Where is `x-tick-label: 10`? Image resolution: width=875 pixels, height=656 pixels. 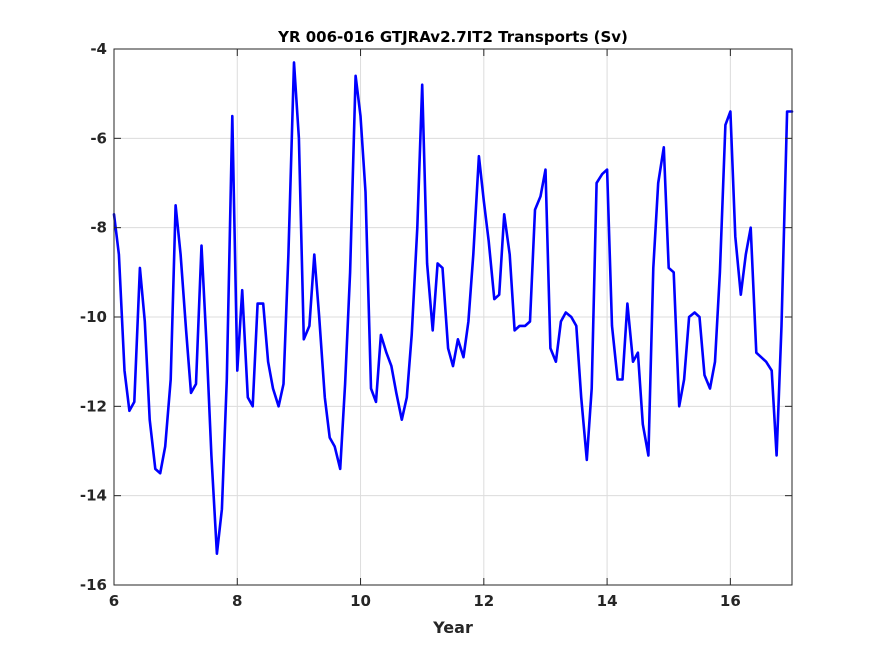
x-tick-label: 10 is located at coordinates (360, 601).